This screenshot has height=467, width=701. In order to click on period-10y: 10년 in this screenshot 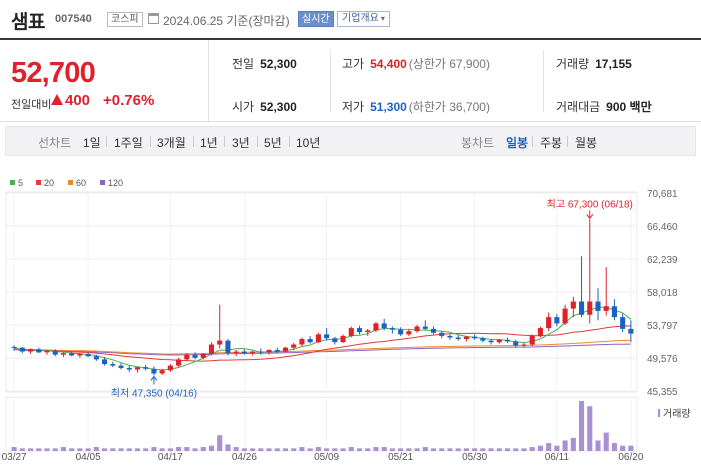, I will do `click(308, 143)`.